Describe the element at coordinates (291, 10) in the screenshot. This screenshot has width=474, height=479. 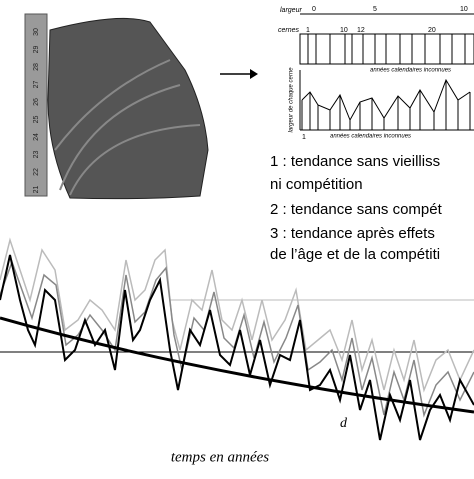
I see `width-label: largeur` at that location.